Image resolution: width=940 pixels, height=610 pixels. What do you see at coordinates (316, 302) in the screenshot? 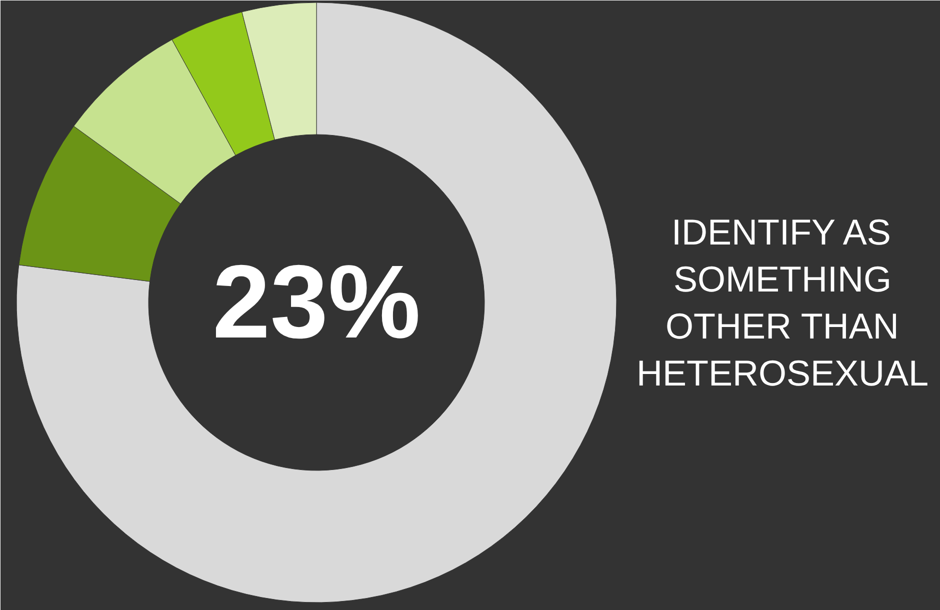
I see `text: 23%` at bounding box center [316, 302].